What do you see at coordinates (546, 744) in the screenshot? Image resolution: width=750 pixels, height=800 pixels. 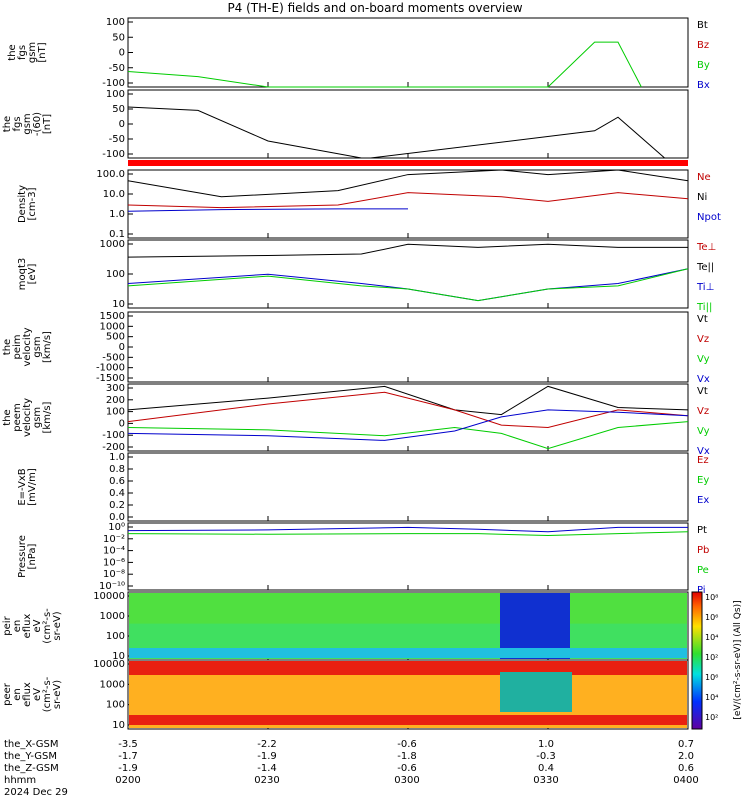 I see `ephem-x: 1.0` at bounding box center [546, 744].